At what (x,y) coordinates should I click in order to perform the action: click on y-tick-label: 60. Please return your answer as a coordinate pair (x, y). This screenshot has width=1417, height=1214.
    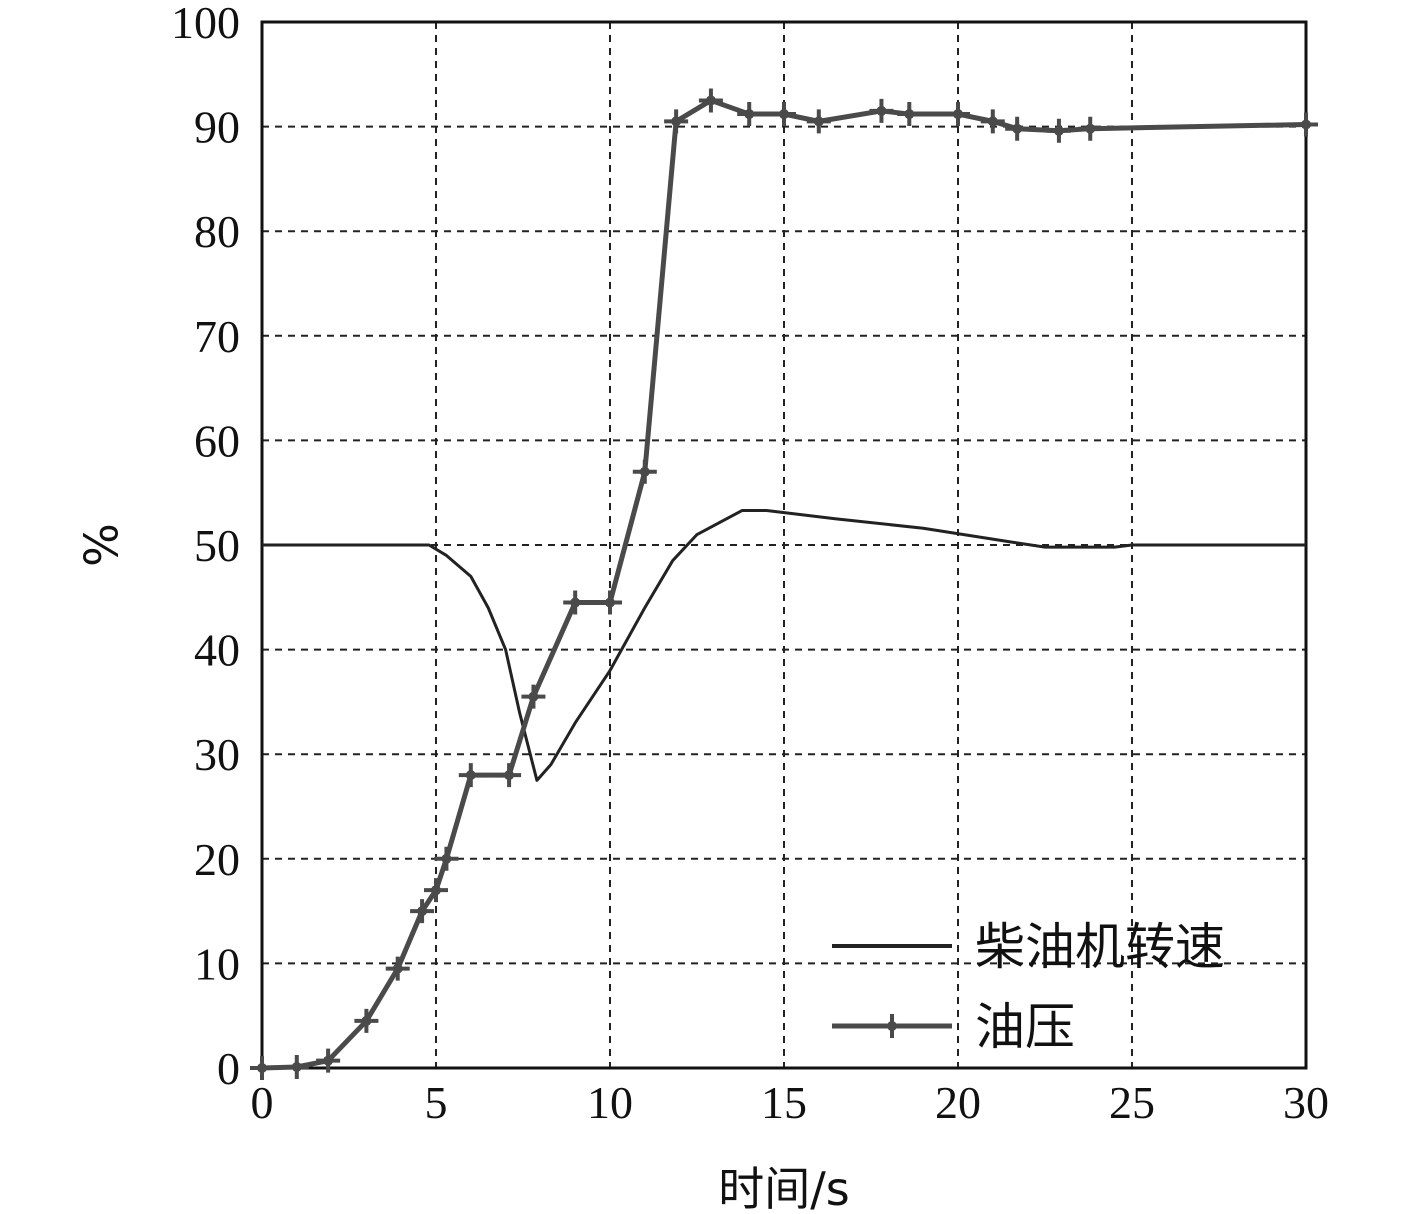
    Looking at the image, I should click on (217, 440).